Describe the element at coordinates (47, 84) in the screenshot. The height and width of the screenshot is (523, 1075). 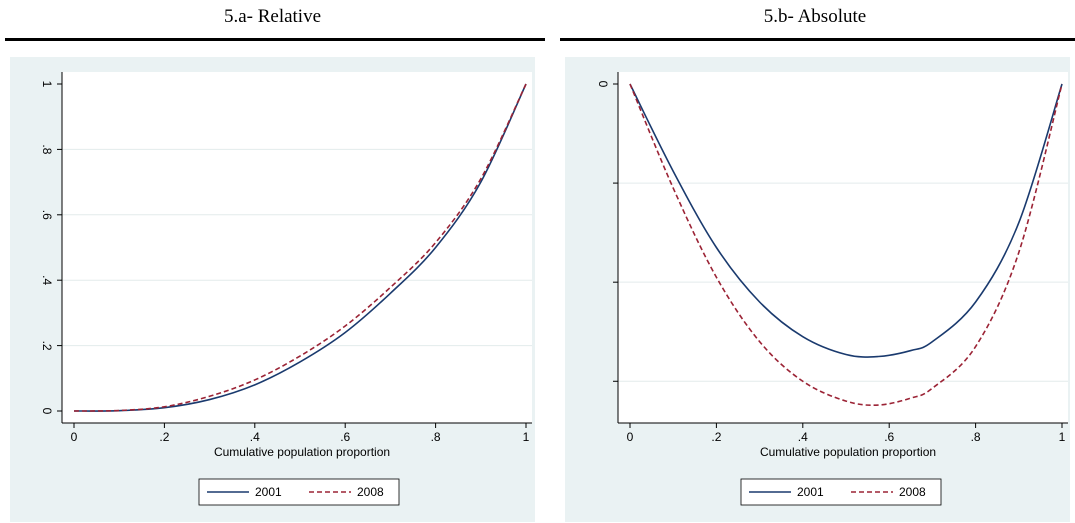
I see `y-tick-label: 1` at that location.